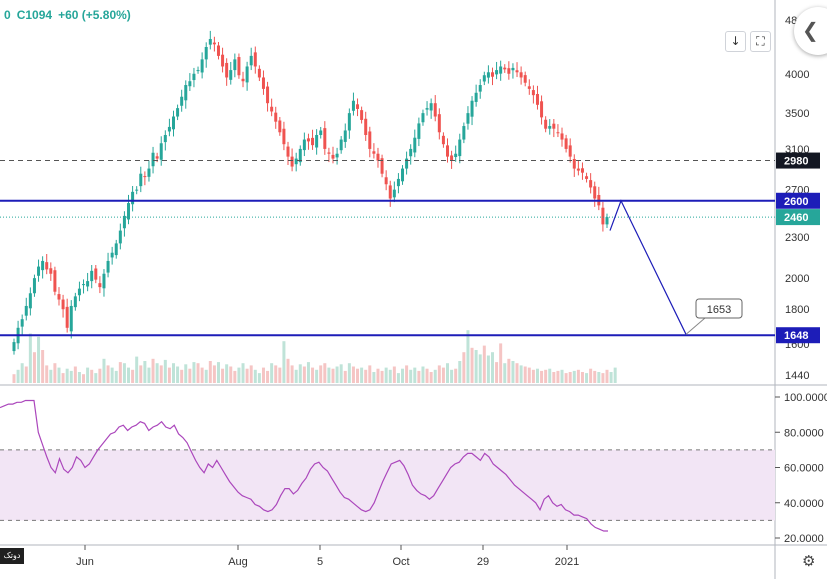 Image resolution: width=827 pixels, height=579 pixels. What do you see at coordinates (797, 114) in the screenshot?
I see `price-tick-label: 3500` at bounding box center [797, 114].